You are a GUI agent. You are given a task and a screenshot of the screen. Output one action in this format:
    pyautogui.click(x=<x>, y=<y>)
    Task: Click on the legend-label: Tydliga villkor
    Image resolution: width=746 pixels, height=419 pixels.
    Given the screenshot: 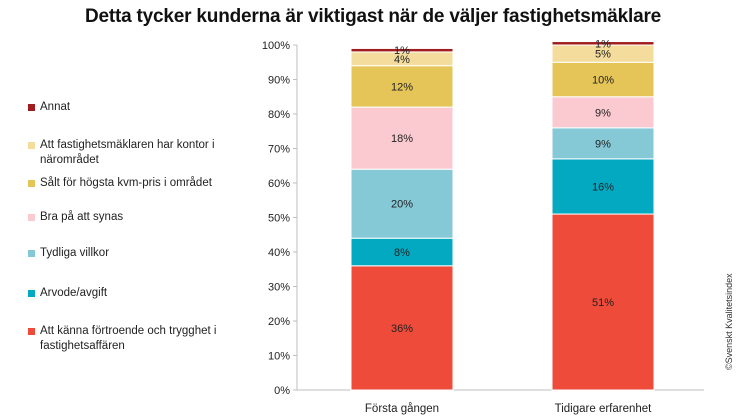 What is the action you would take?
    pyautogui.click(x=75, y=253)
    